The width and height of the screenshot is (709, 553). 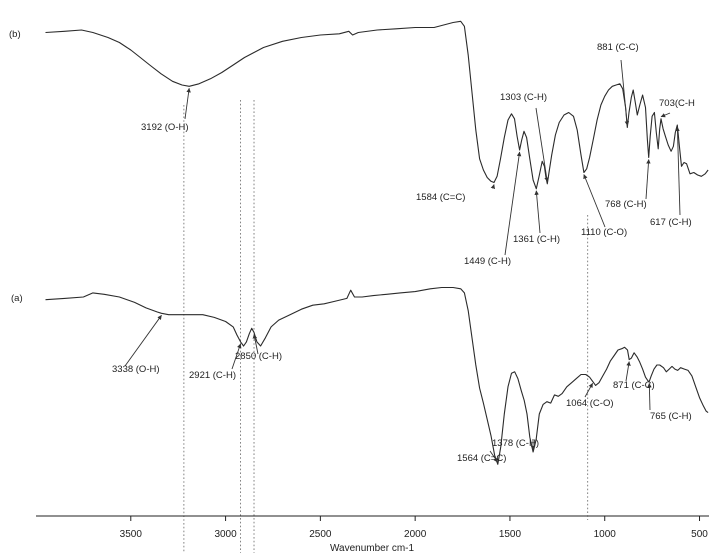 I want to click on peak-label: 765 (C-H), so click(x=671, y=416).